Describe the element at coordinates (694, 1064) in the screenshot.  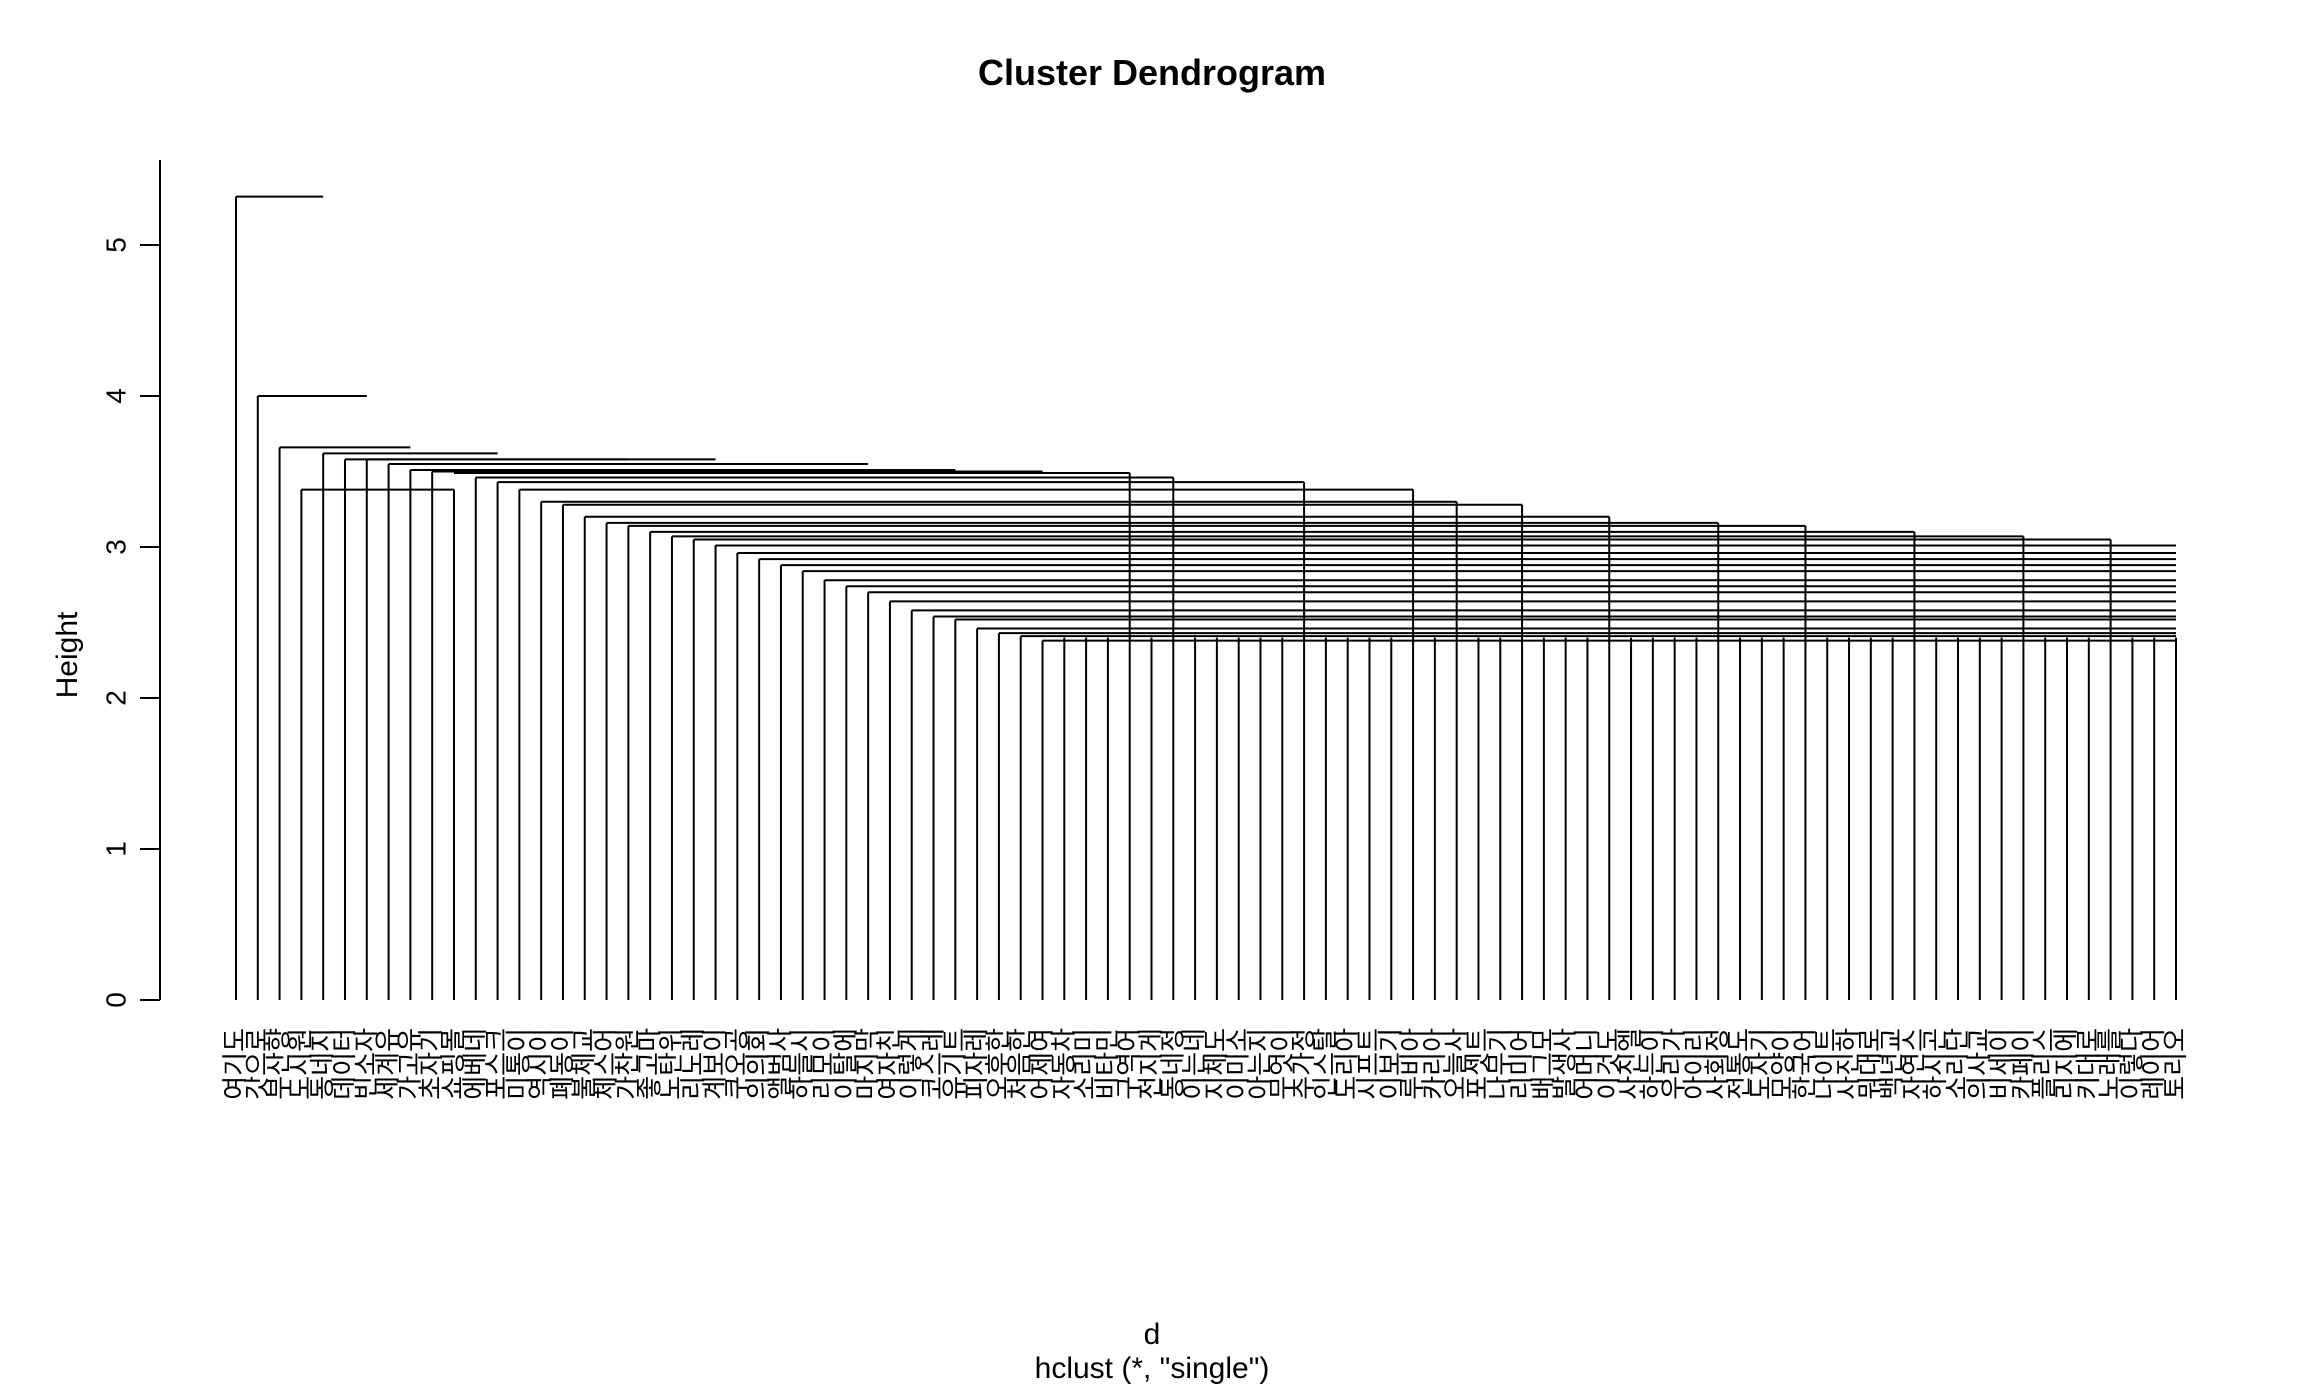
I see `leaf-label: 리노레` at that location.